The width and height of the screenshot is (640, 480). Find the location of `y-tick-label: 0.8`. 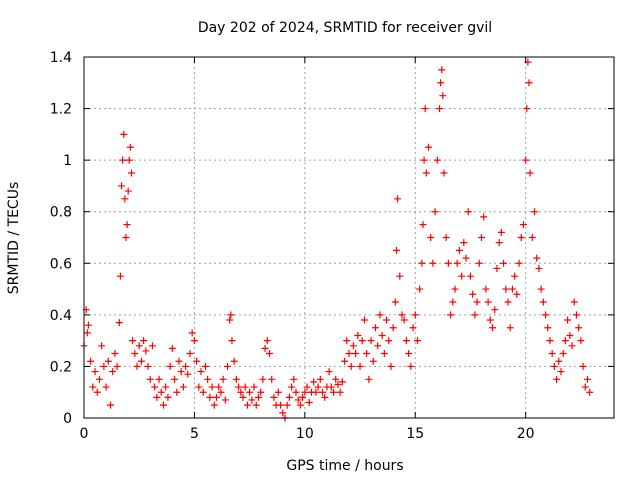

y-tick-label: 0.8 is located at coordinates (61, 213).